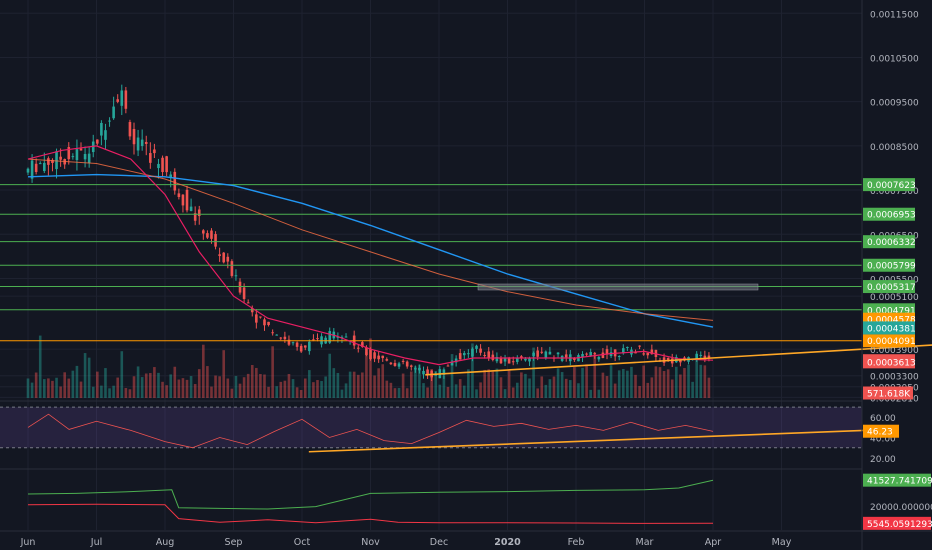  Describe the element at coordinates (894, 192) in the screenshot. I see `price-tick-label: 0.0007500` at that location.